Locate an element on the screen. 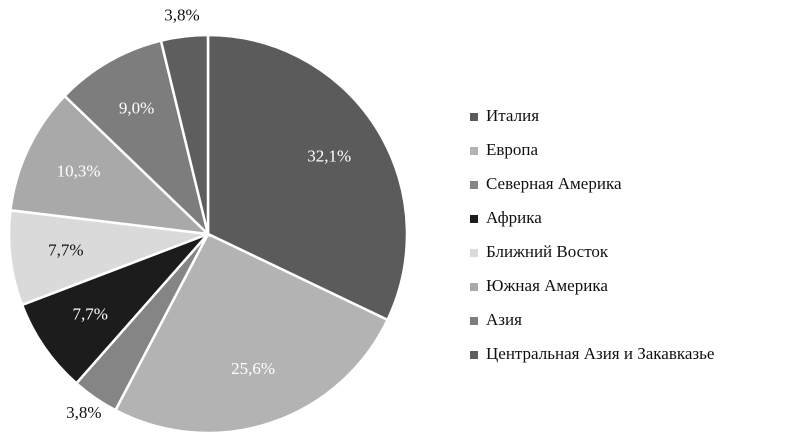  data-label: 32,1% is located at coordinates (329, 156).